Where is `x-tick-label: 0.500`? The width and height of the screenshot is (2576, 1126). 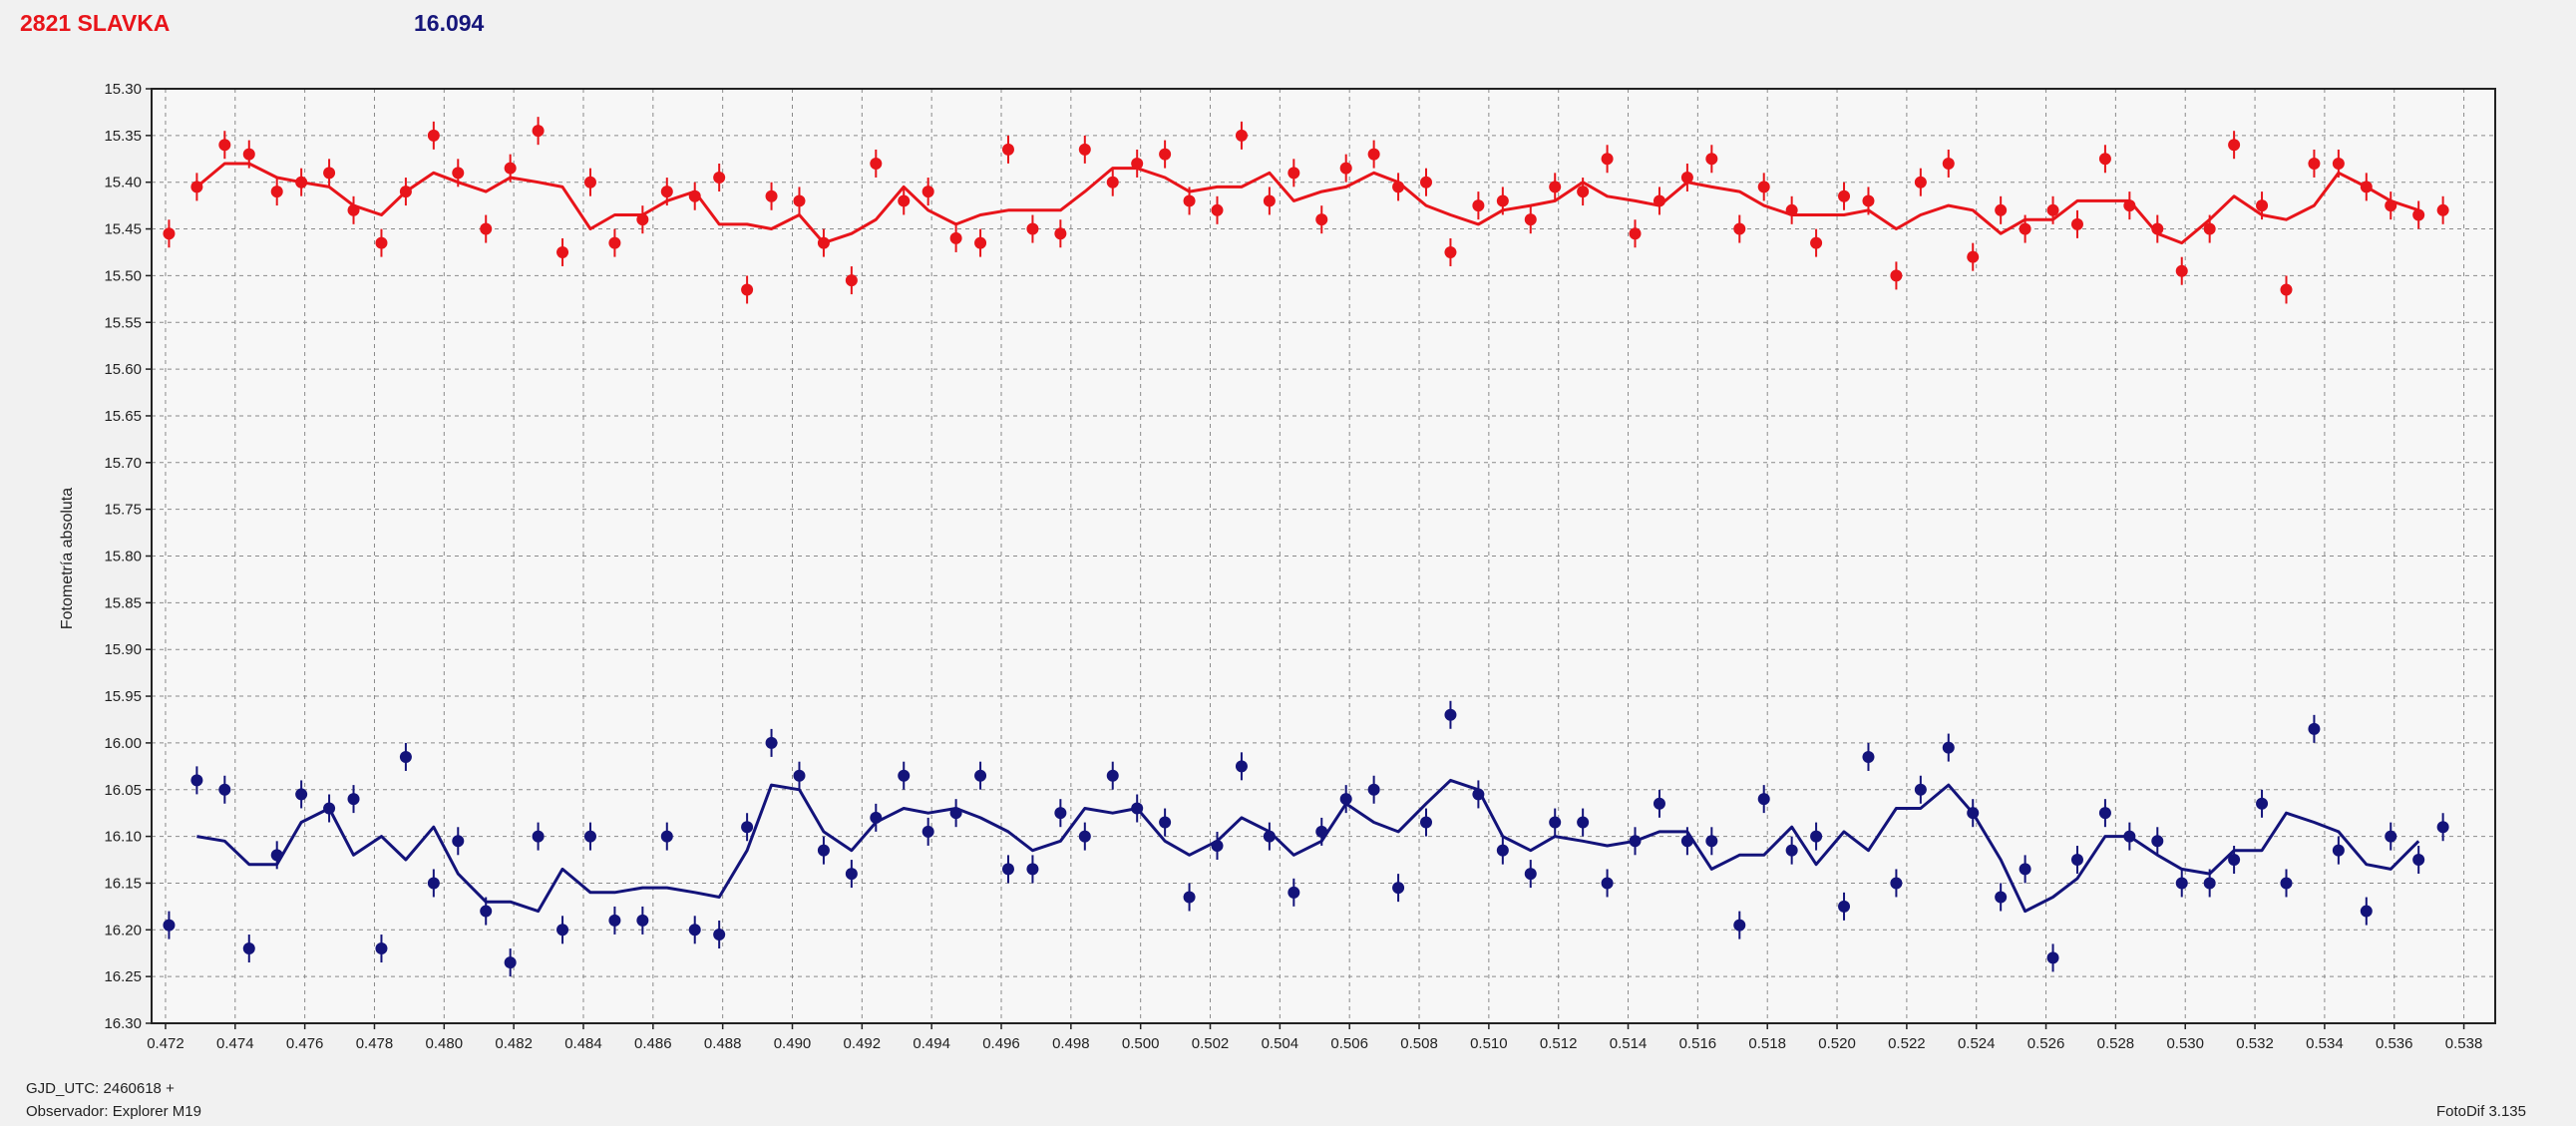 x-tick-label: 0.500 is located at coordinates (1141, 1043).